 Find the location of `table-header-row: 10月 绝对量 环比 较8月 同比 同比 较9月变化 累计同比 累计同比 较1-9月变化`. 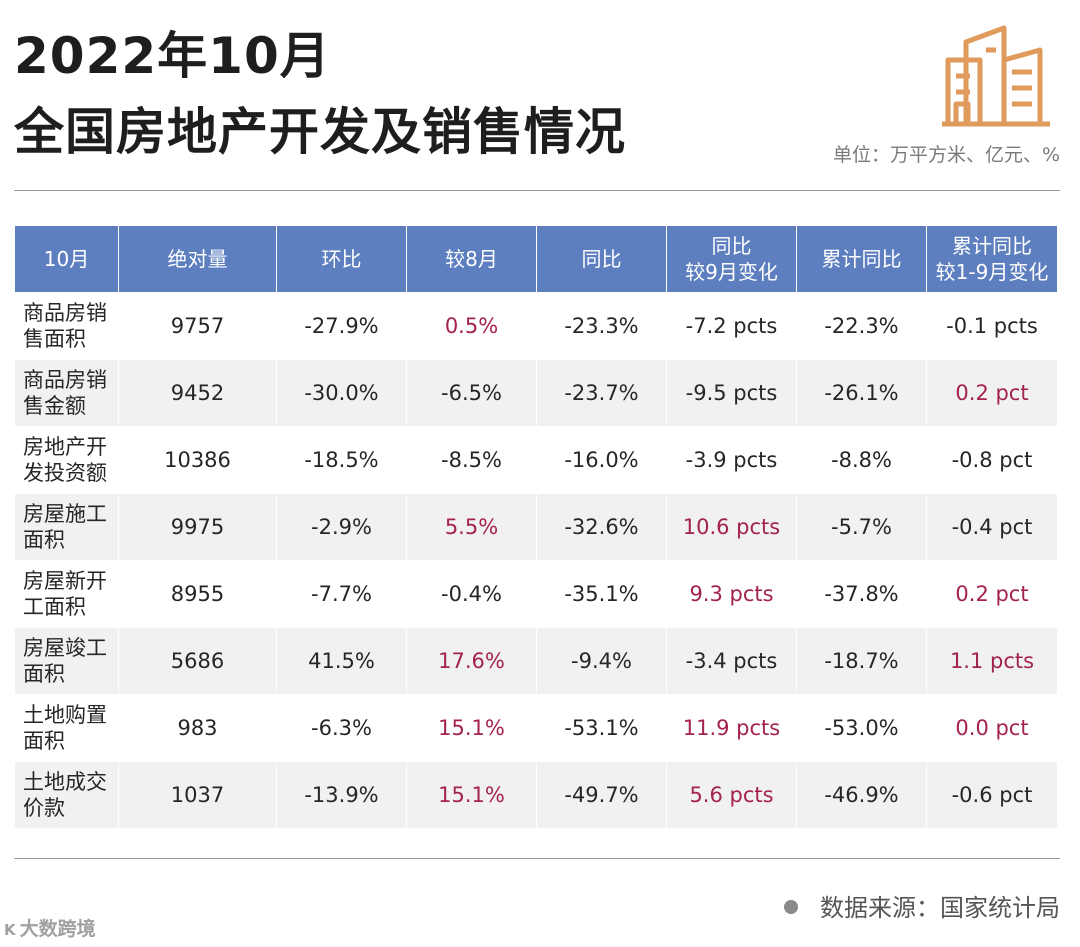

table-header-row: 10月 绝对量 环比 较8月 同比 同比 较9月变化 累计同比 累计同比 较1-9月变化 is located at coordinates (536, 259).